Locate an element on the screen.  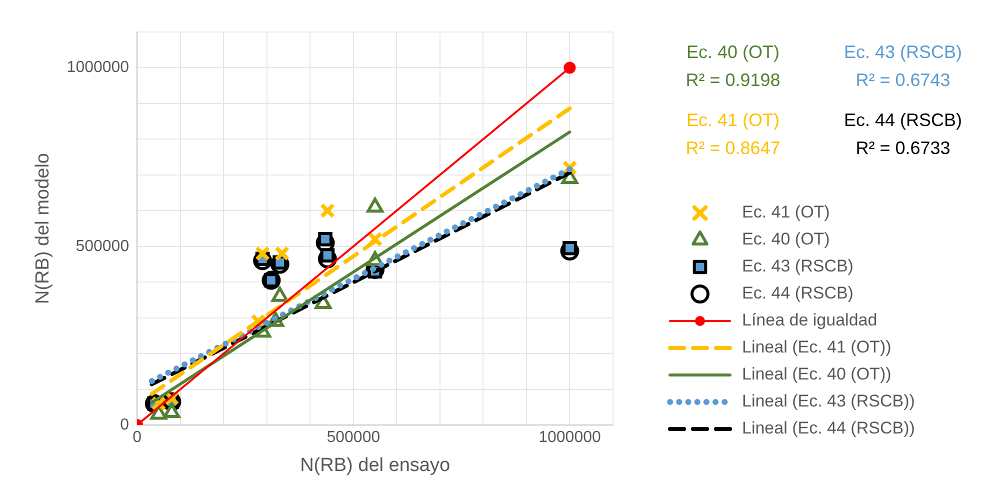
legend-label: Línea de igualdad is located at coordinates (810, 320).